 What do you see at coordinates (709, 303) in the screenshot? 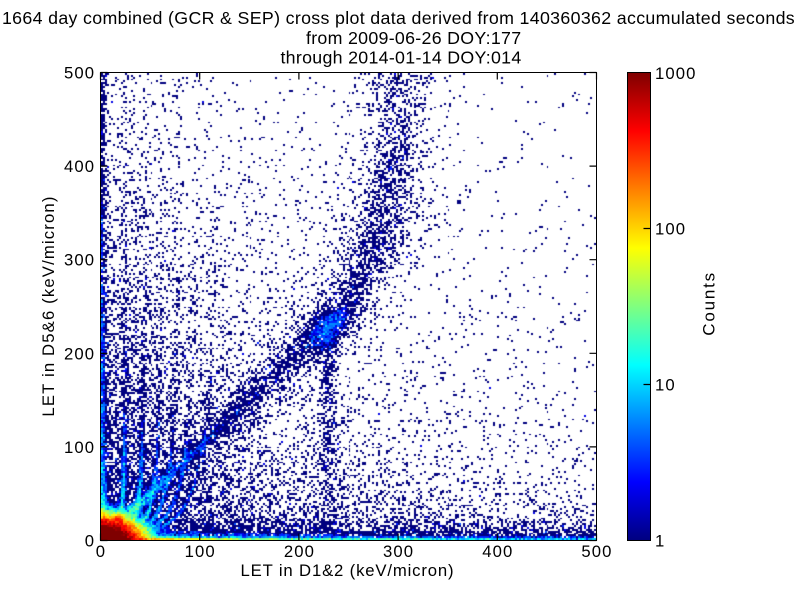
I see `svg-text: Counts` at bounding box center [709, 303].